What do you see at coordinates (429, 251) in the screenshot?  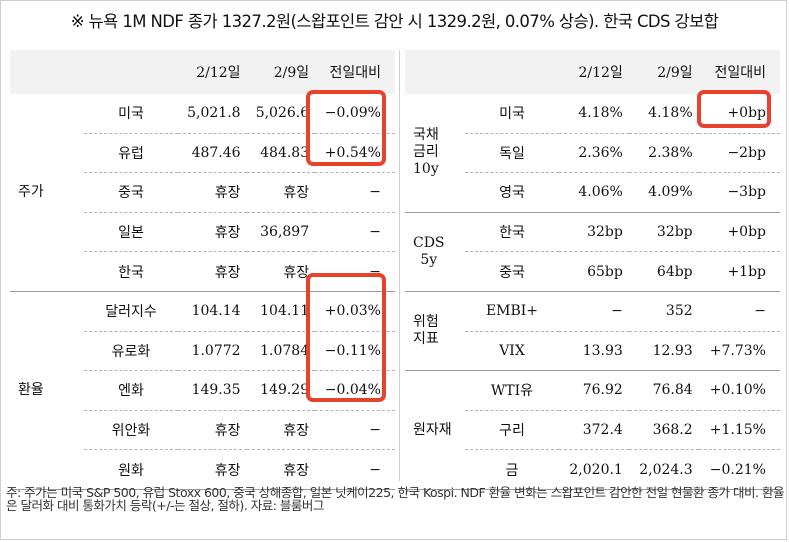 I see `group-label: CDS 5y` at bounding box center [429, 251].